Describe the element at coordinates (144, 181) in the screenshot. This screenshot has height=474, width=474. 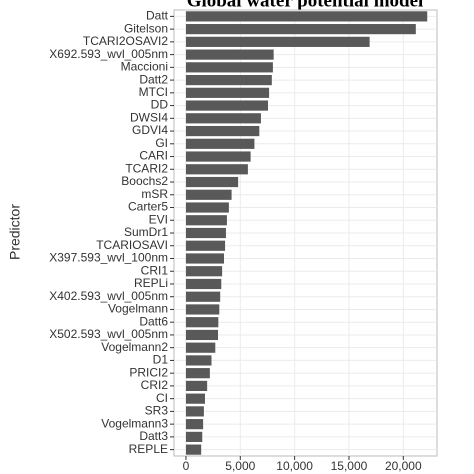
I see `y-tick-label: Boochs2` at that location.